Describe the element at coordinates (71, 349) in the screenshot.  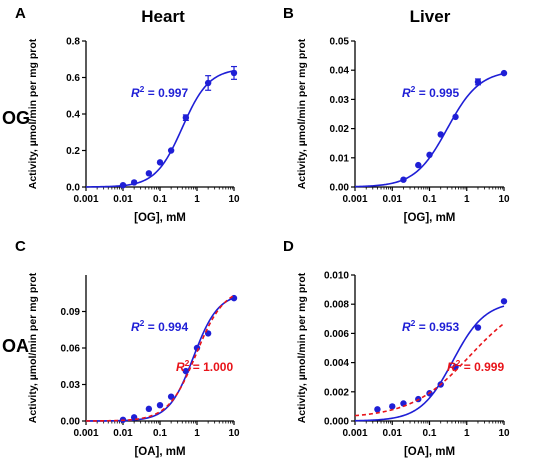
I see `y-tick-label: 0.06` at that location.